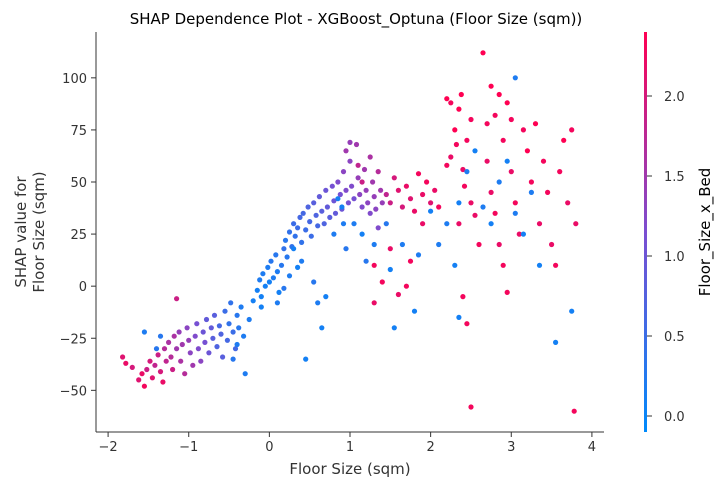  I want to click on x-tick-label: 1, so click(350, 447).